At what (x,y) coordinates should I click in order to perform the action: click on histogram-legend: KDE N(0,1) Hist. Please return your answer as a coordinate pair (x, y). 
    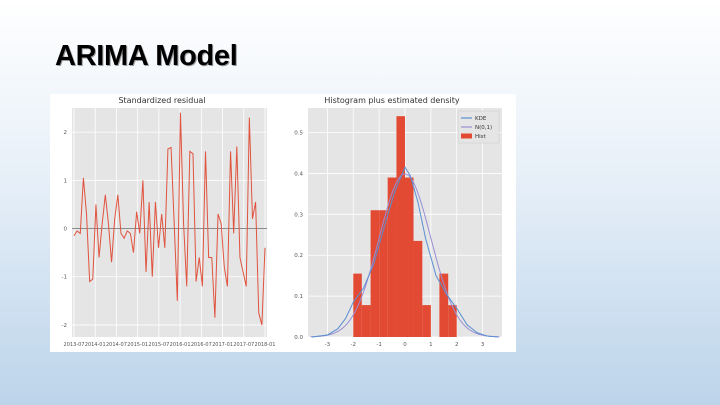
    Looking at the image, I should click on (478, 127).